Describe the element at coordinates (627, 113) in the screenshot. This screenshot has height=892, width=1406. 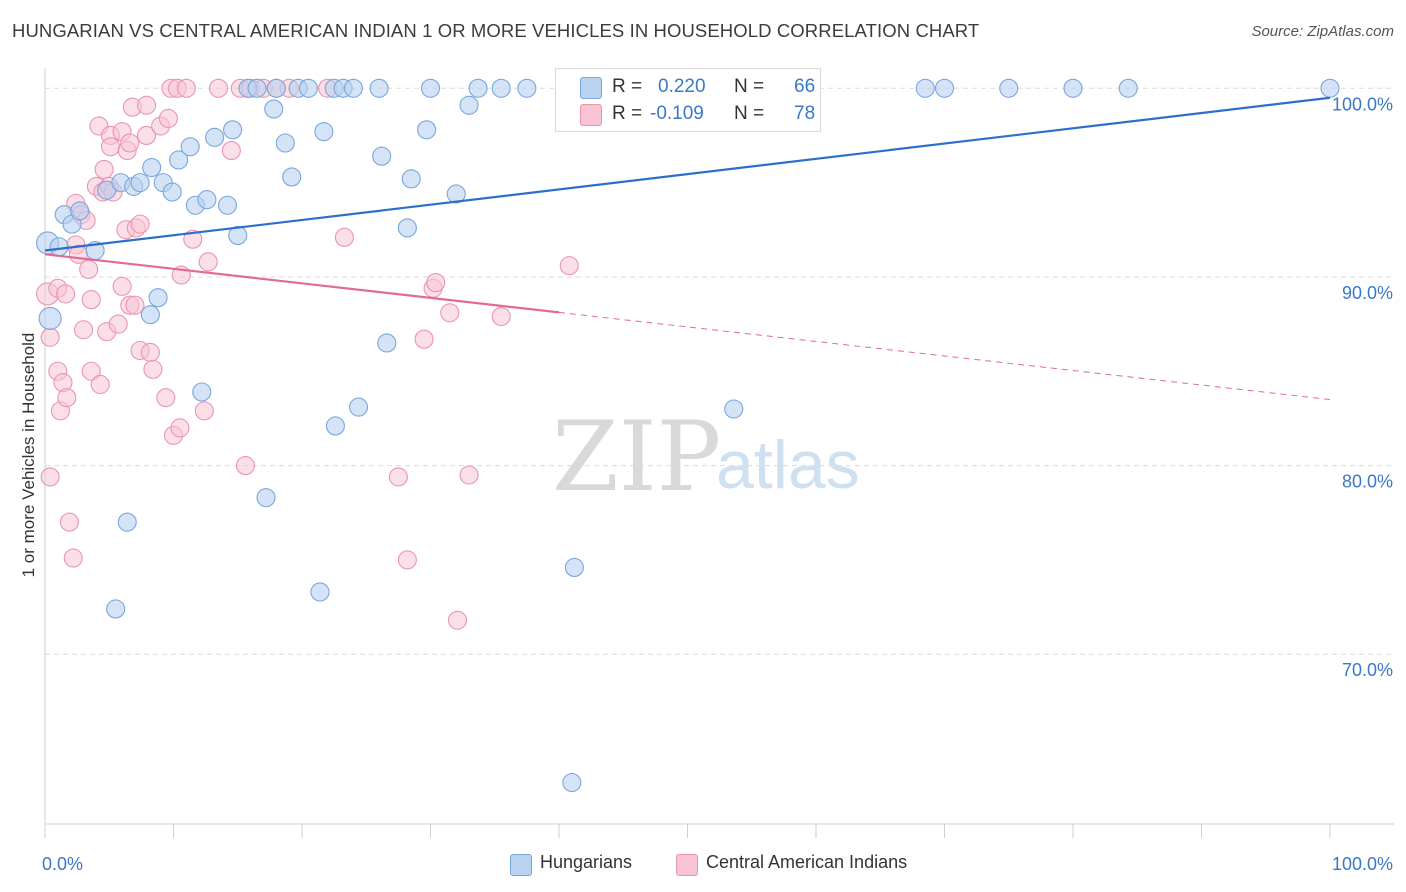
I see `legend-r-label: R =` at that location.